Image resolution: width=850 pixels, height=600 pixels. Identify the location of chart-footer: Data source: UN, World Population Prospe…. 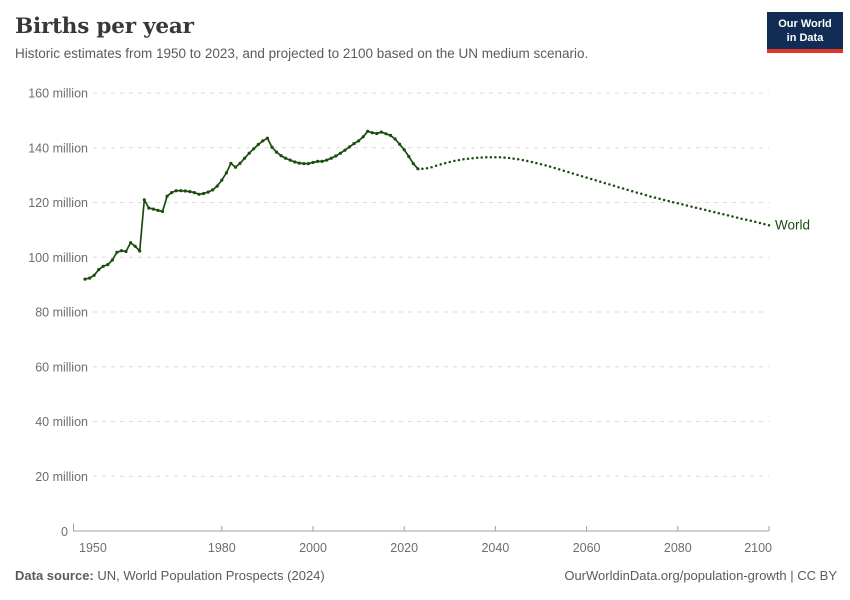
(426, 575).